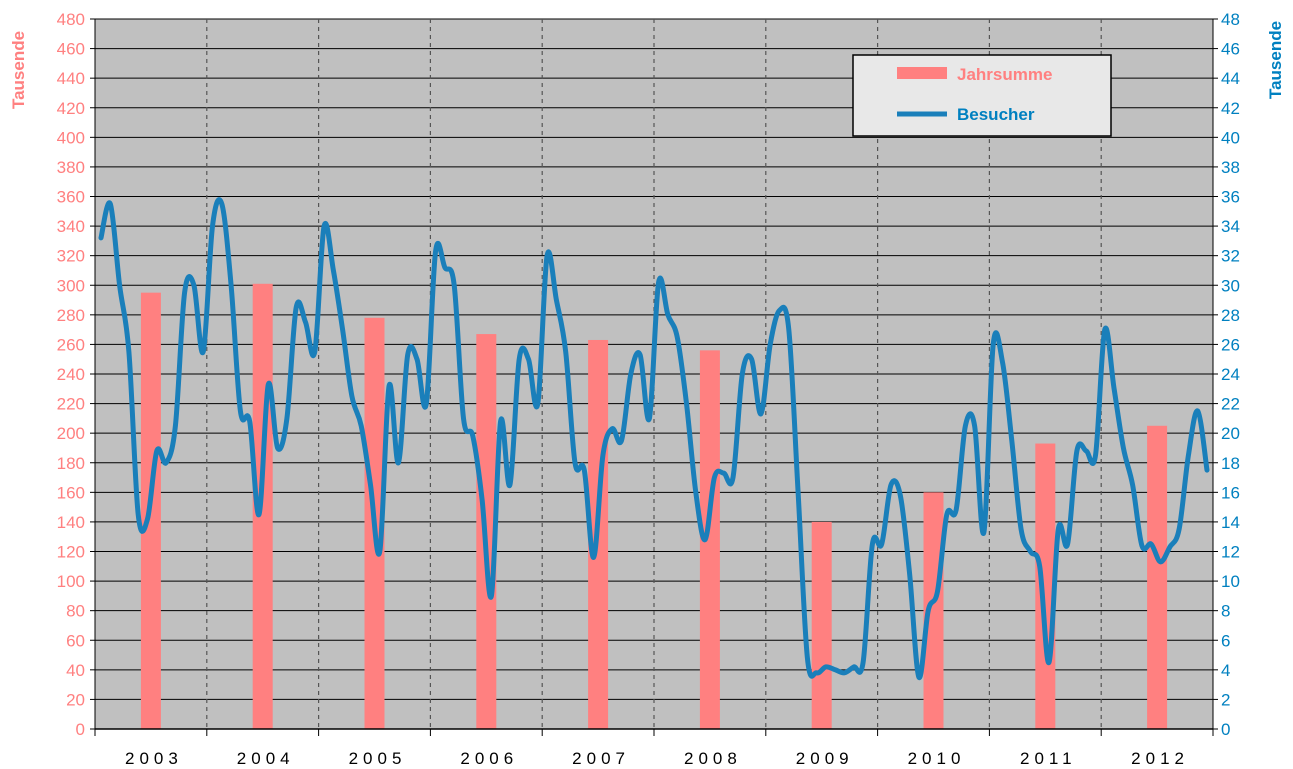  I want to click on right-tick-label: 22, so click(1230, 404).